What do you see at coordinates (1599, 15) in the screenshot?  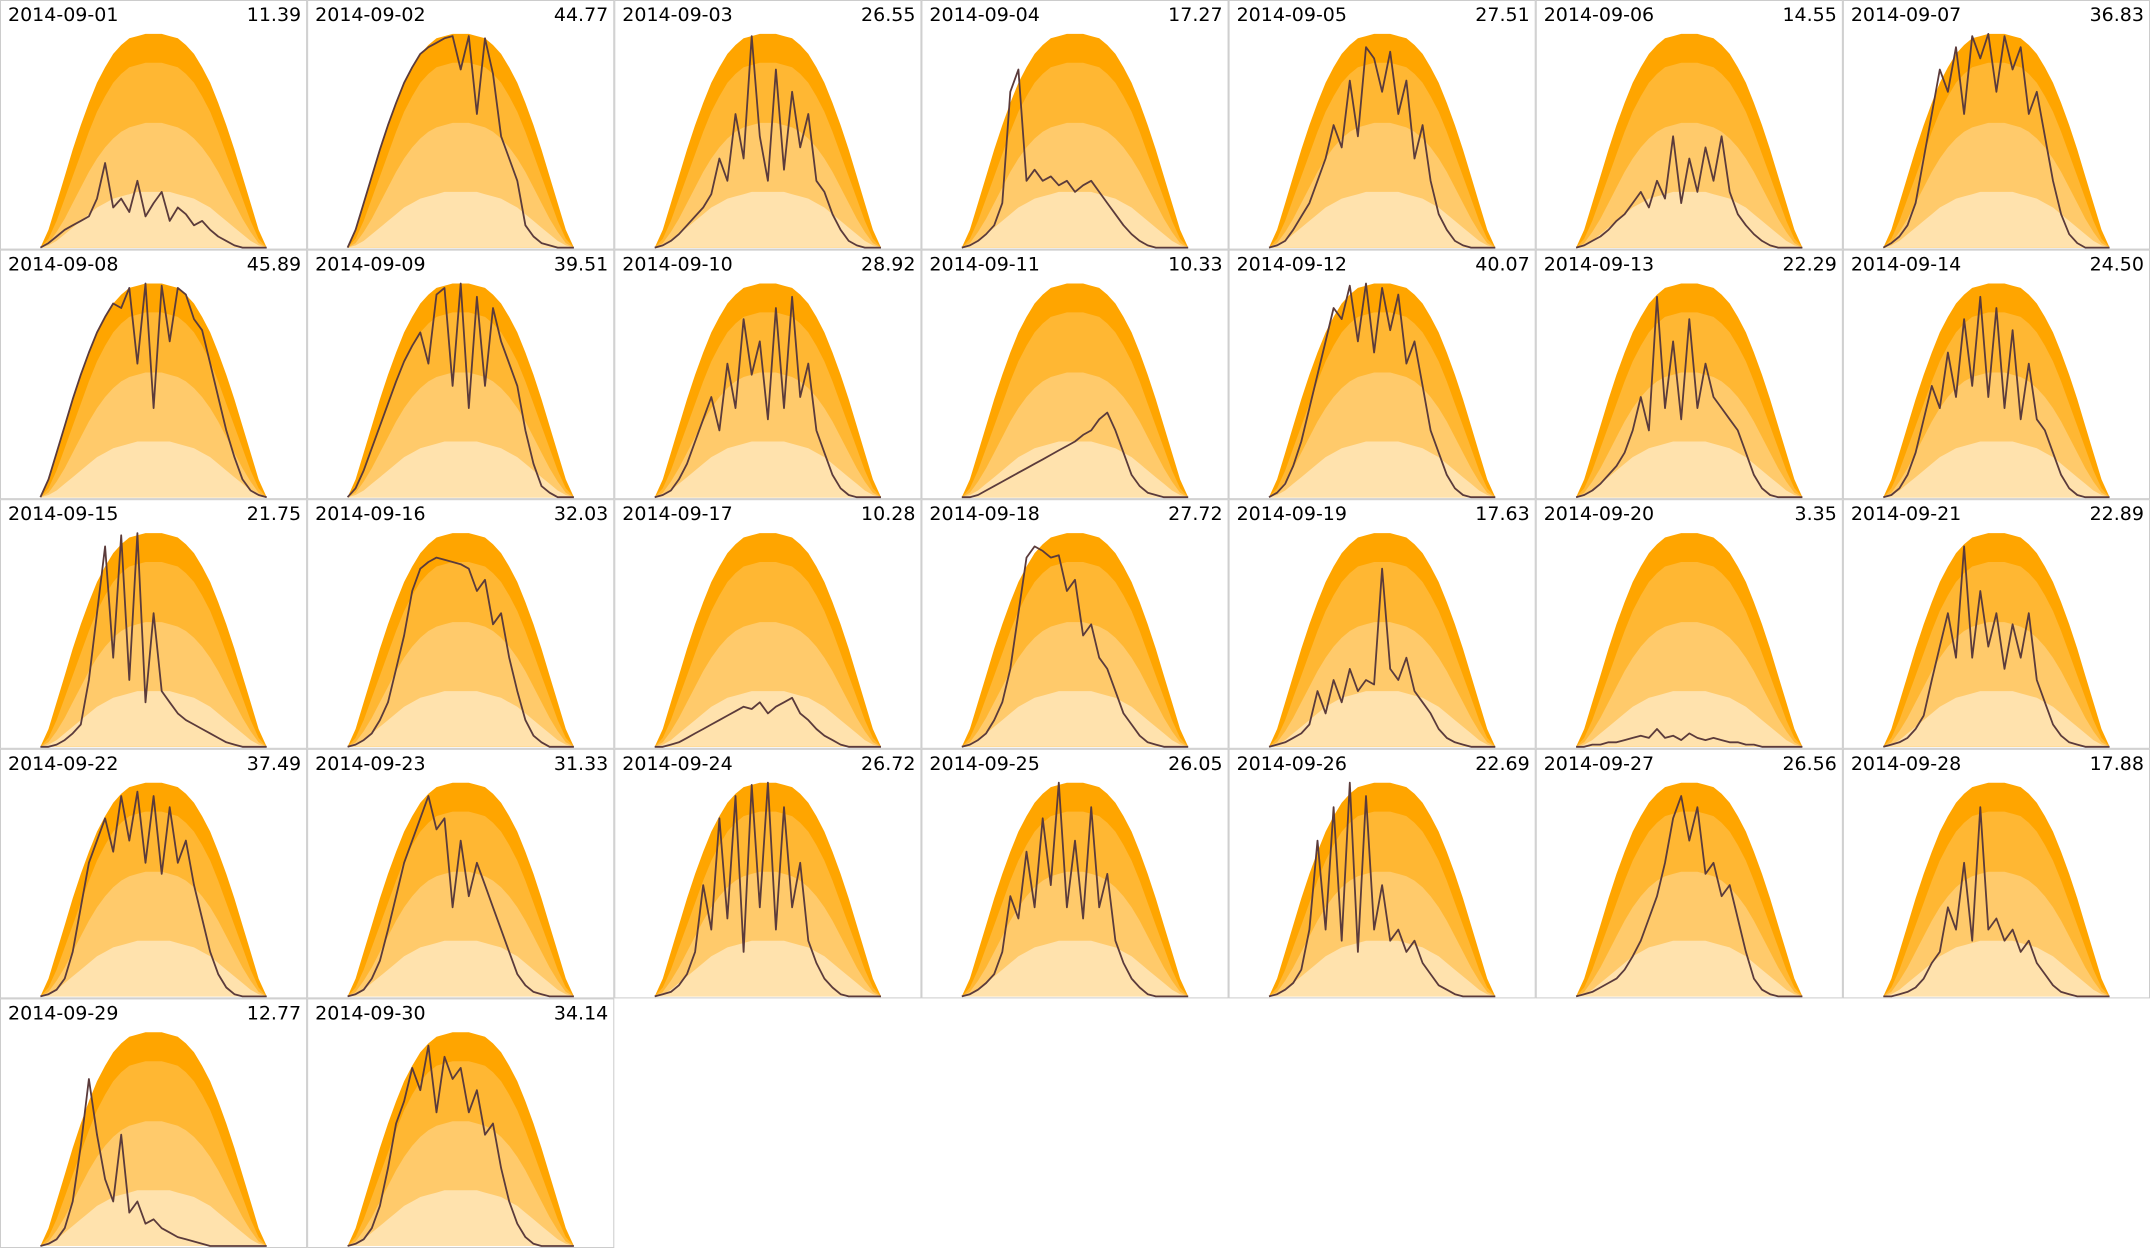 I see `panel-date: 2014-09-06` at bounding box center [1599, 15].